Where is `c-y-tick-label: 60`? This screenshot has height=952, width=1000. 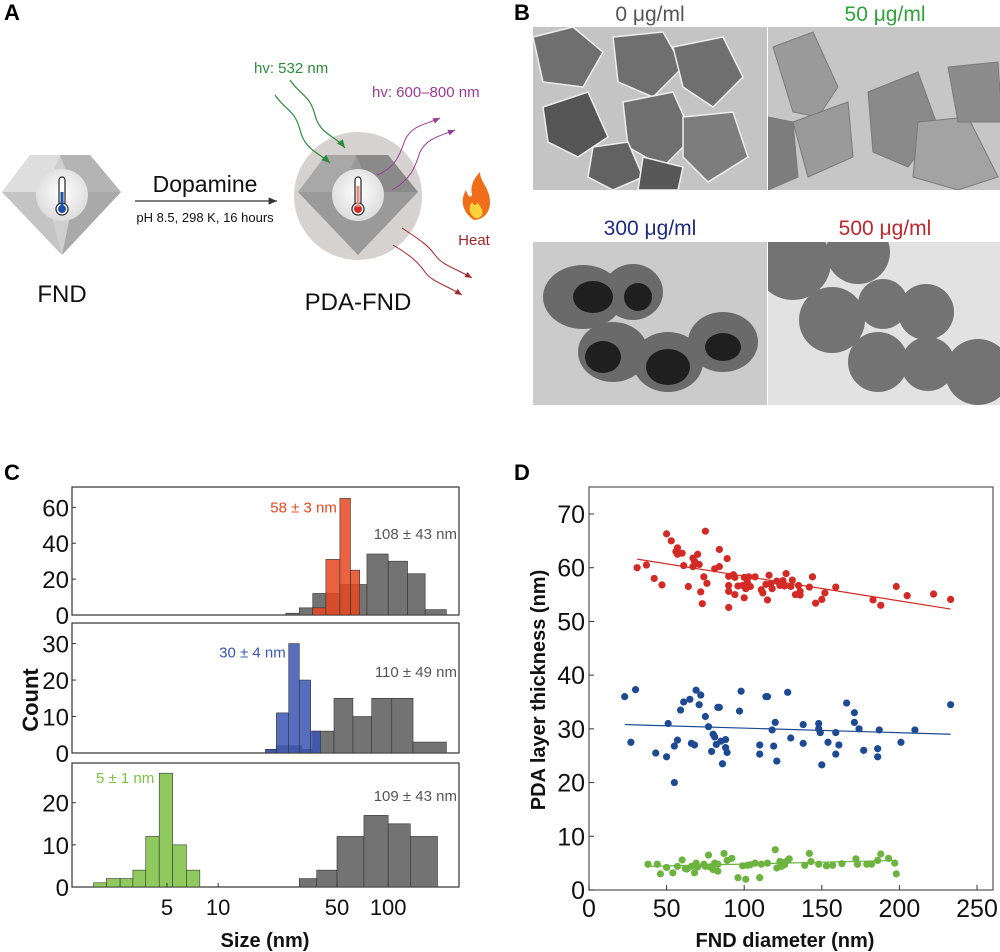 c-y-tick-label: 60 is located at coordinates (55, 508).